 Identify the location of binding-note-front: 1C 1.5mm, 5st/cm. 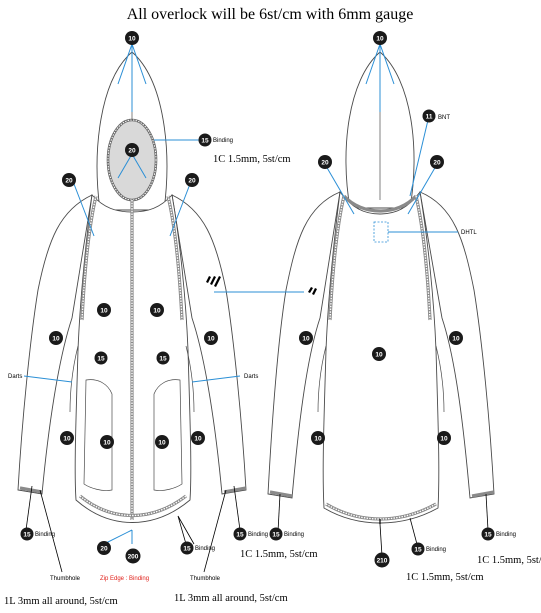
(252, 159).